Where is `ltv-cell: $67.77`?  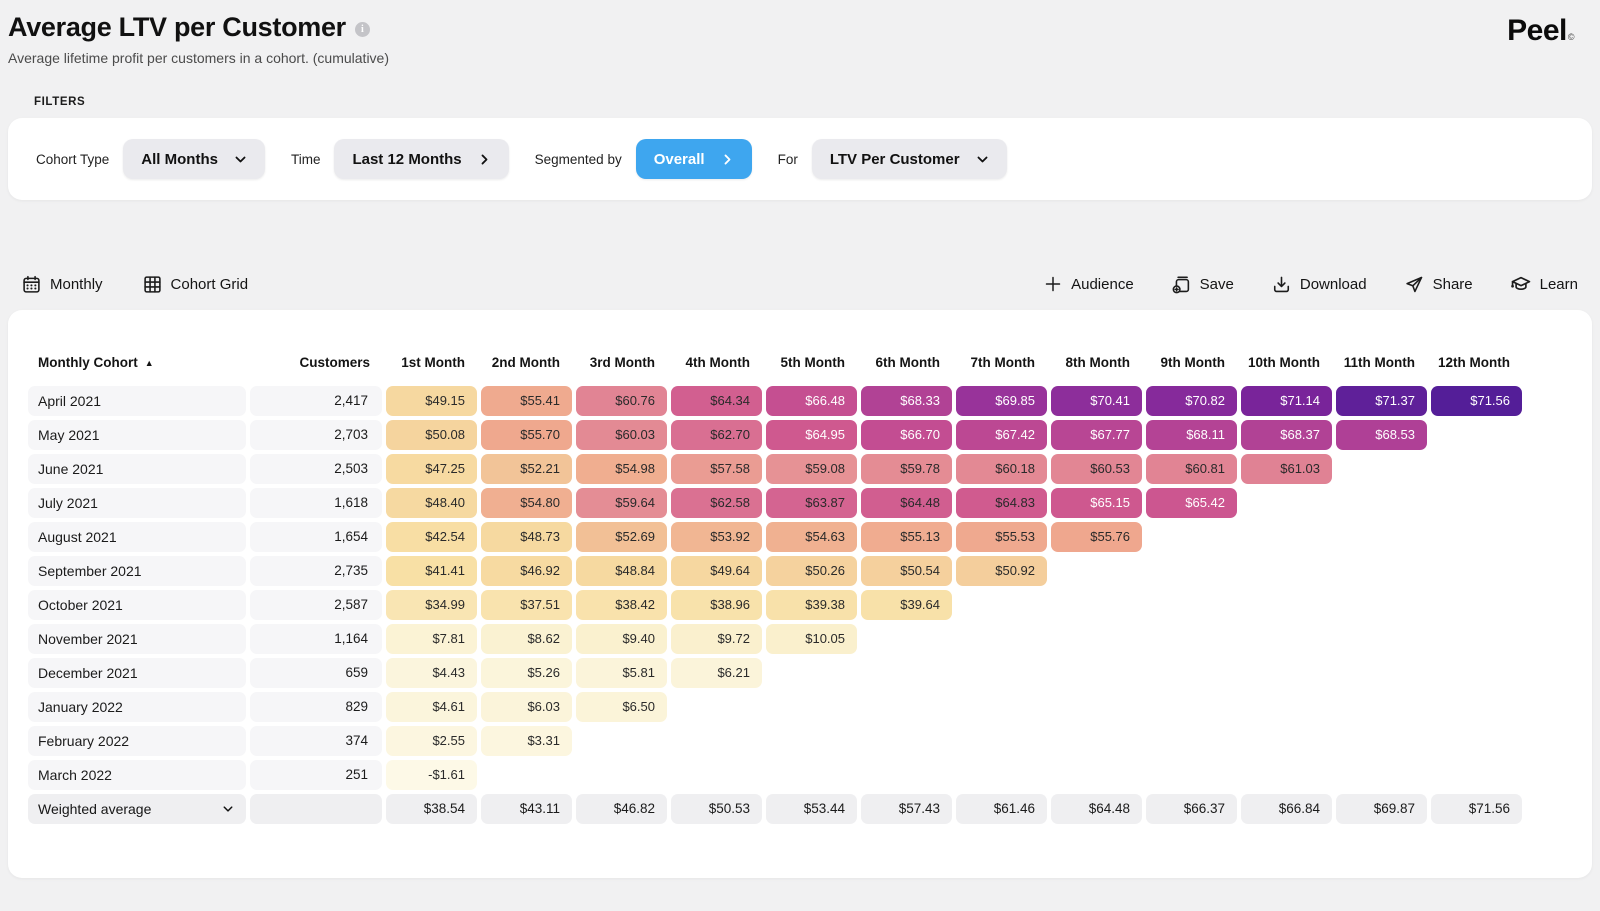
ltv-cell: $67.77 is located at coordinates (1096, 435).